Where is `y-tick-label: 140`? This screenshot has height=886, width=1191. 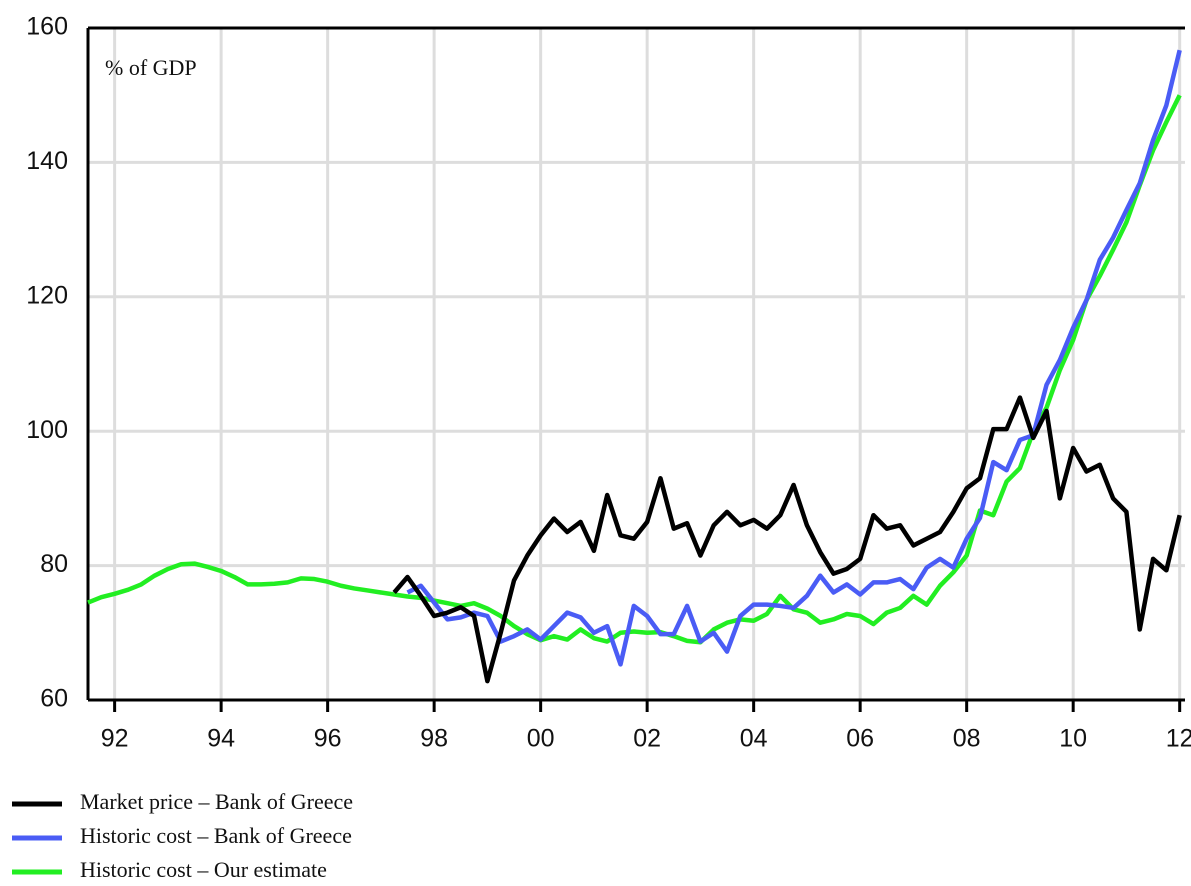
y-tick-label: 140 is located at coordinates (47, 161).